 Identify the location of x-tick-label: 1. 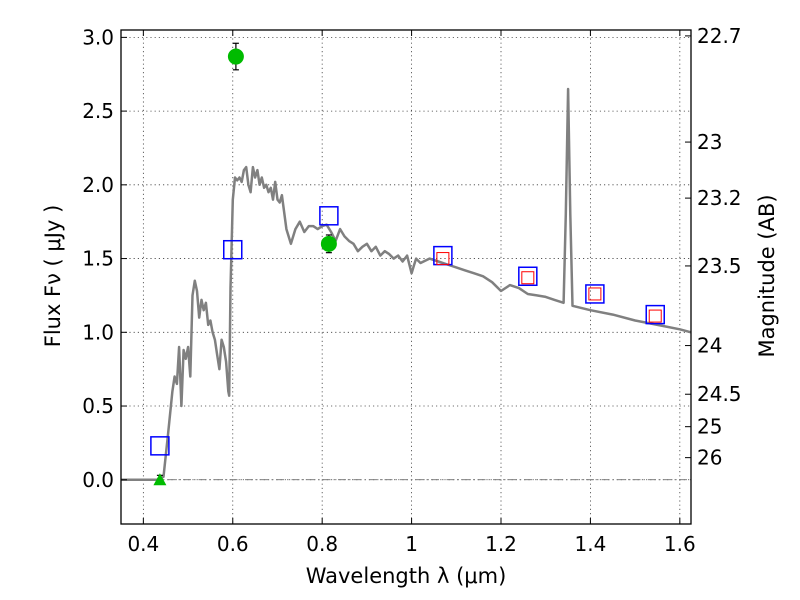
(411, 544).